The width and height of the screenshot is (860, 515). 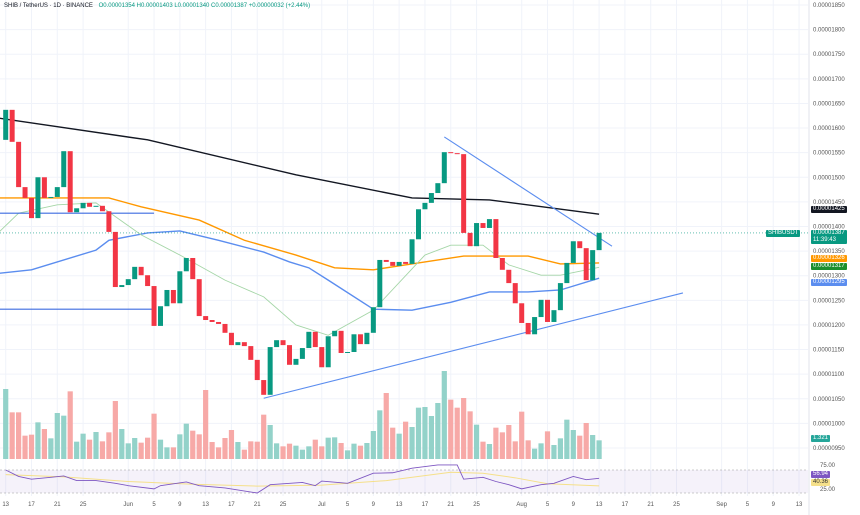 What do you see at coordinates (829, 203) in the screenshot?
I see `price-tick-label: 0.00001450` at bounding box center [829, 203].